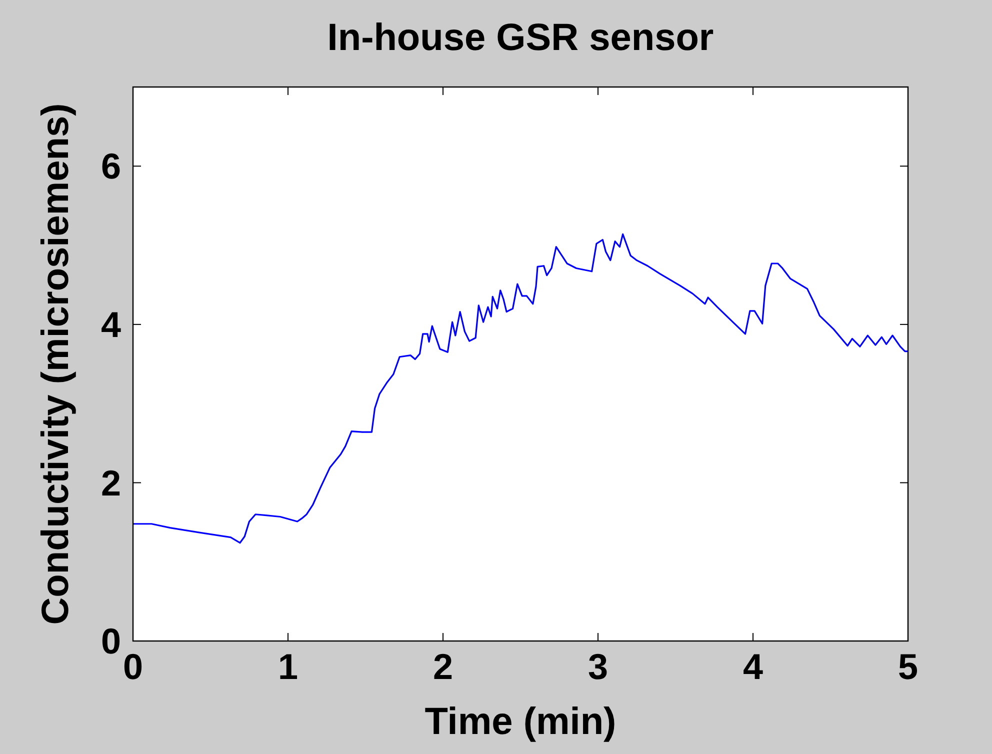 This screenshot has height=754, width=992. I want to click on y-tick-label: 6, so click(110, 166).